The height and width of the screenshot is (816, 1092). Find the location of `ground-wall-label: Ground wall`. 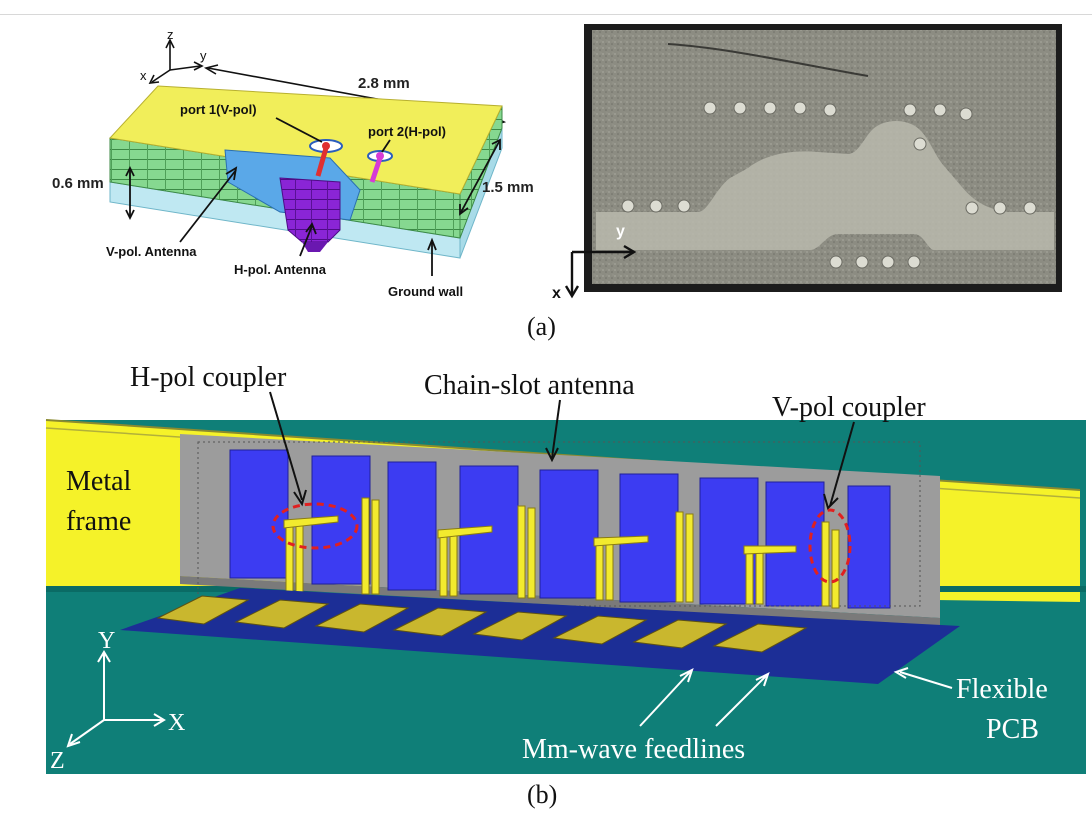

ground-wall-label: Ground wall is located at coordinates (425, 291).